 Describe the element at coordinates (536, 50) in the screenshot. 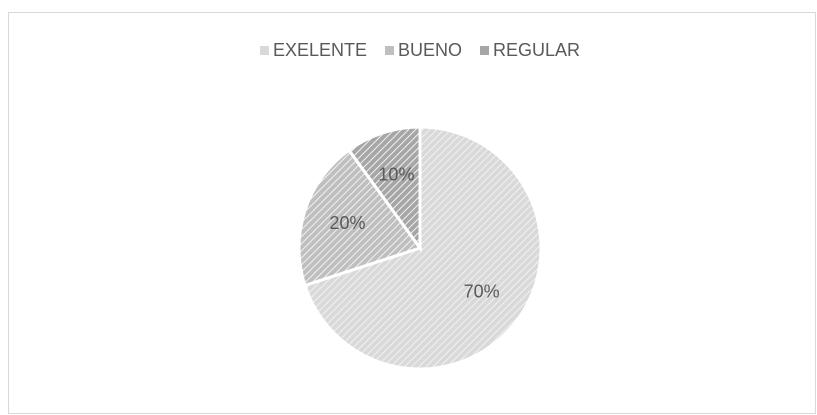

I see `legend-label: REGULAR` at that location.